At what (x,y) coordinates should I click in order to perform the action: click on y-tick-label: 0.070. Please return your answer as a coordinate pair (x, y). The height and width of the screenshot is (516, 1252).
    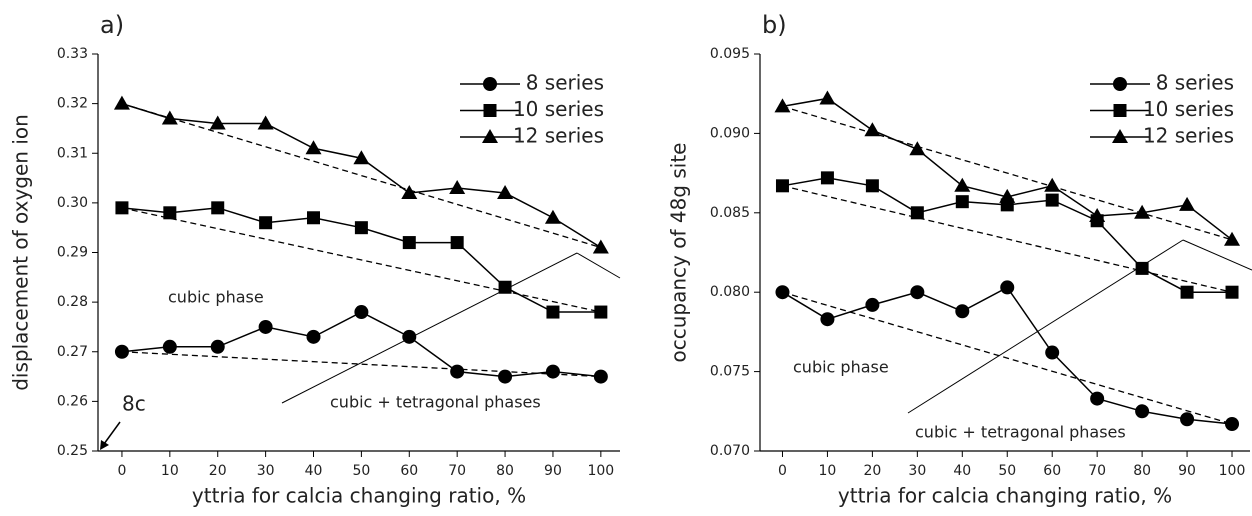
    Looking at the image, I should click on (730, 451).